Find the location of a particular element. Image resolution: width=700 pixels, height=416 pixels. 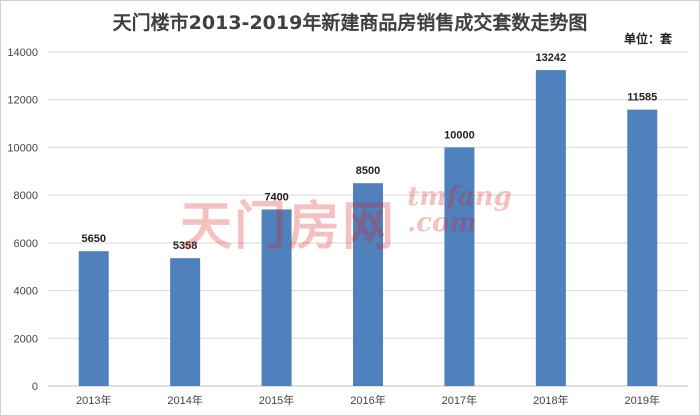

y-tick-label-6000: 6000 is located at coordinates (26, 244).